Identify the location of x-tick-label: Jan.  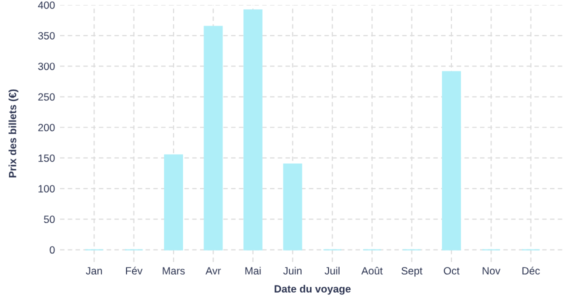
(94, 271).